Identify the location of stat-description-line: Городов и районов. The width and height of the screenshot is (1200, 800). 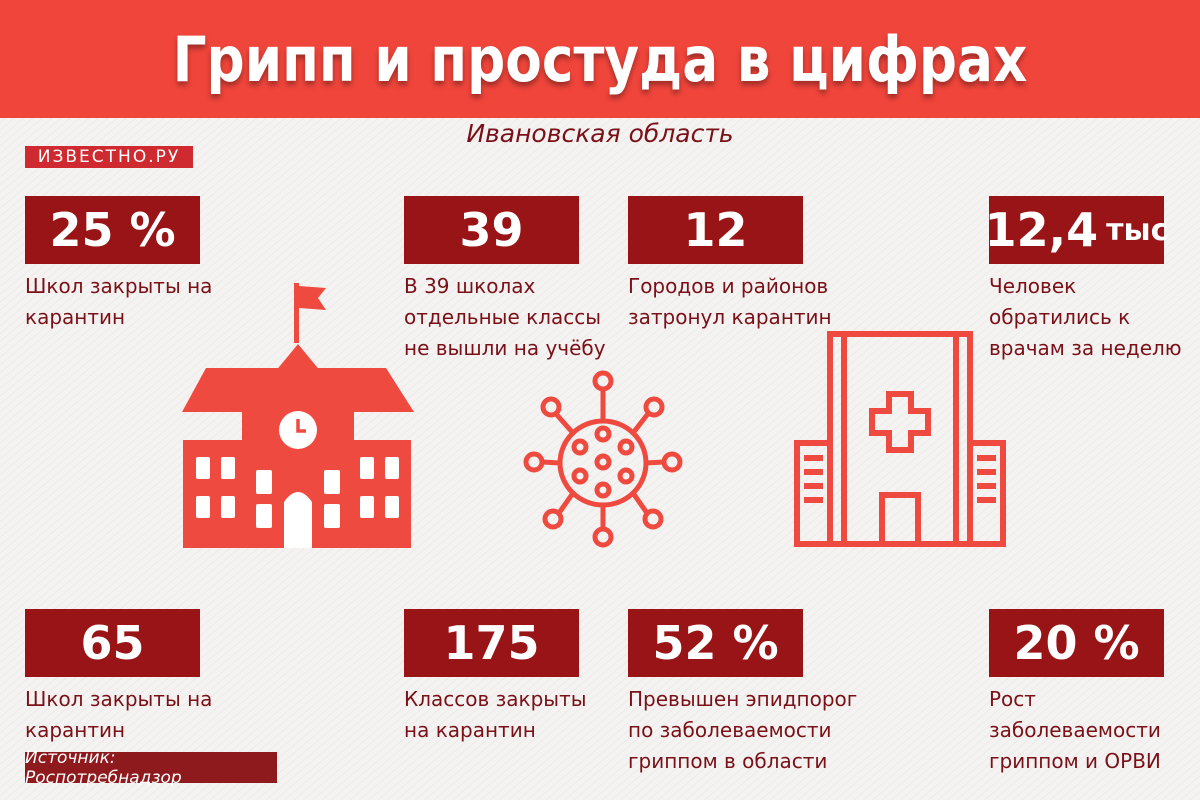
(728, 286).